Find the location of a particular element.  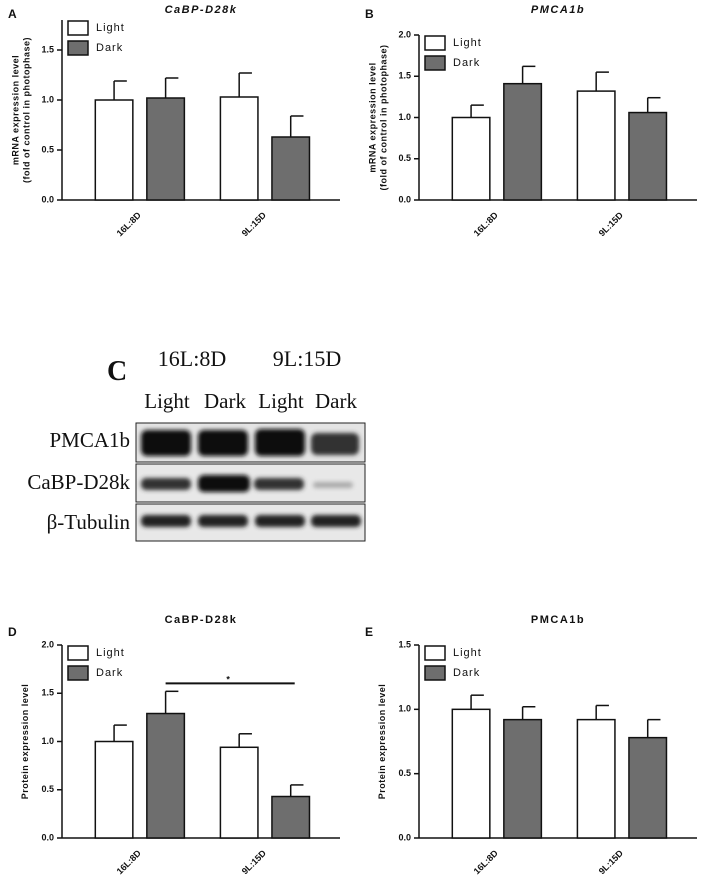

panel-label: D is located at coordinates (12, 632).